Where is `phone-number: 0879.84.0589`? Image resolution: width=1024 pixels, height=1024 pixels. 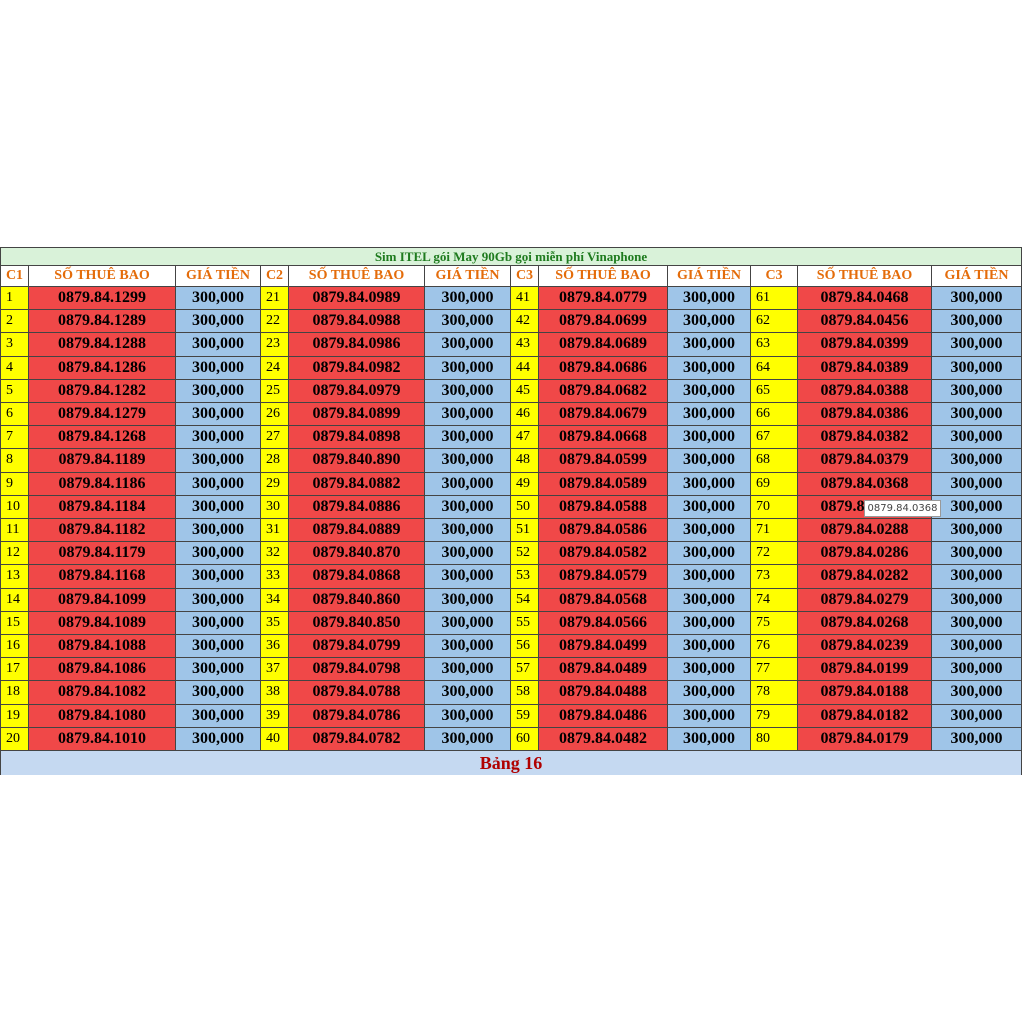 phone-number: 0879.84.0589 is located at coordinates (603, 484).